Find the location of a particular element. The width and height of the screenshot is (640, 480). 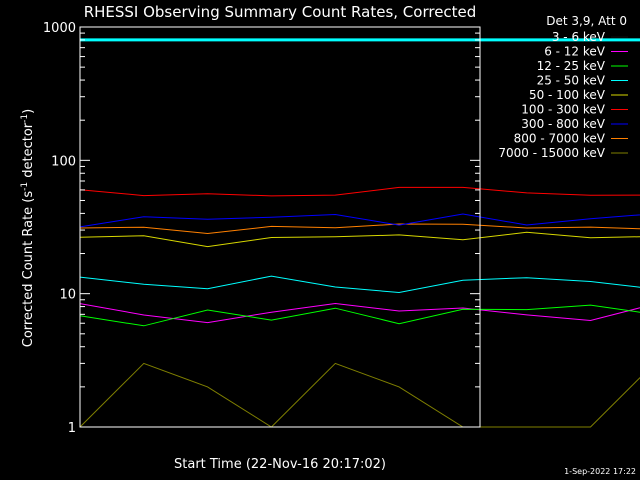

y-axis-label-main: Corrected Count Rate (s is located at coordinates (28, 269).